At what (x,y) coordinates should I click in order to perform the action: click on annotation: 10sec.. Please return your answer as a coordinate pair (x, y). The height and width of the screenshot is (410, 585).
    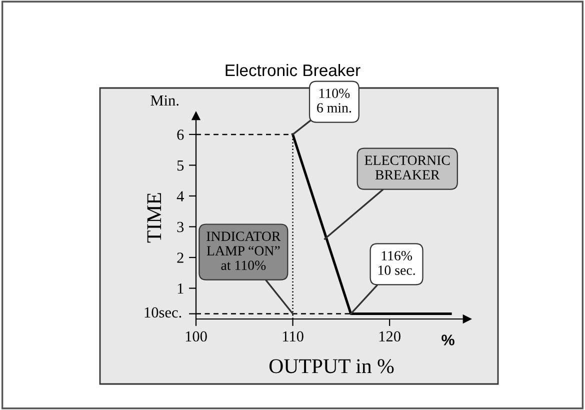
    Looking at the image, I should click on (163, 312).